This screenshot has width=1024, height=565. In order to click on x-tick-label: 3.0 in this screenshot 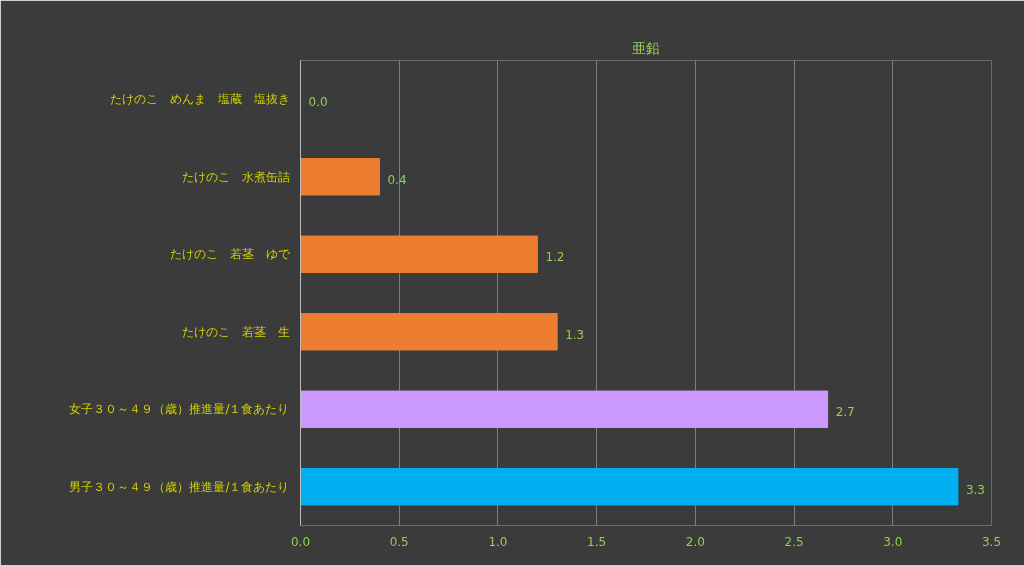, I will do `click(893, 541)`.